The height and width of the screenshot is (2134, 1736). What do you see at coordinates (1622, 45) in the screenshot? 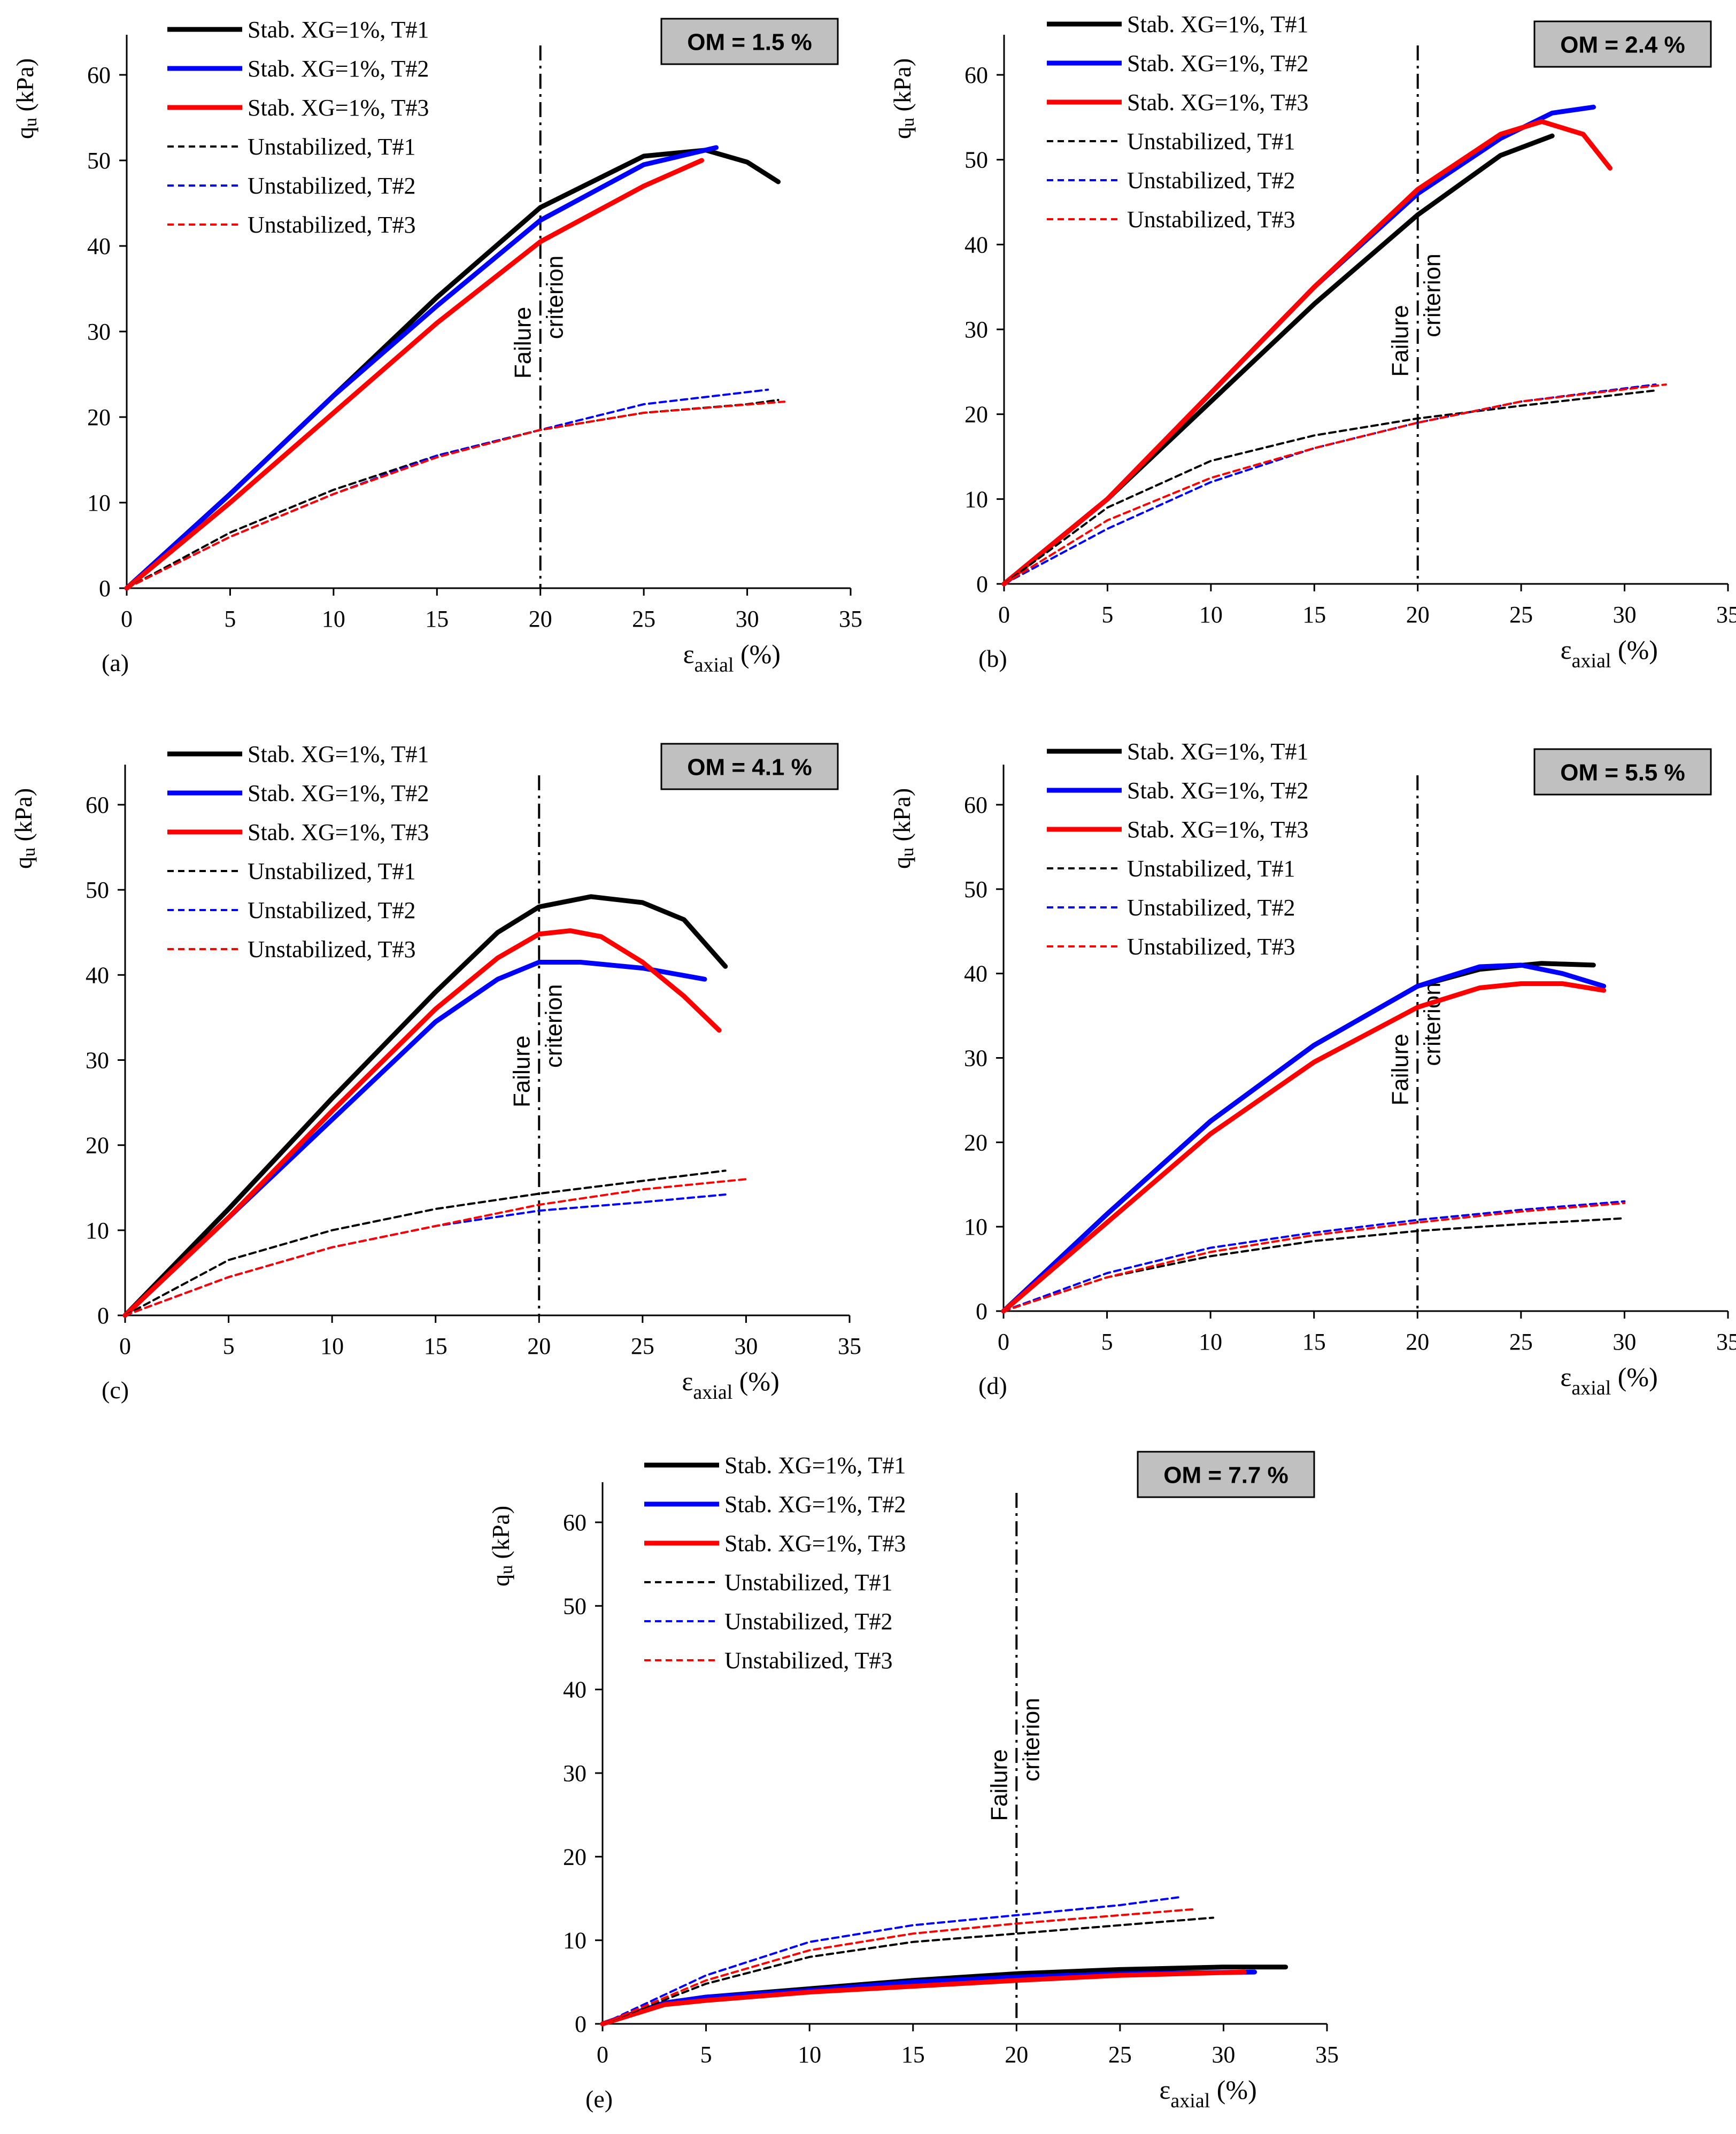
I see `om-label: OM = 2.4 %` at bounding box center [1622, 45].